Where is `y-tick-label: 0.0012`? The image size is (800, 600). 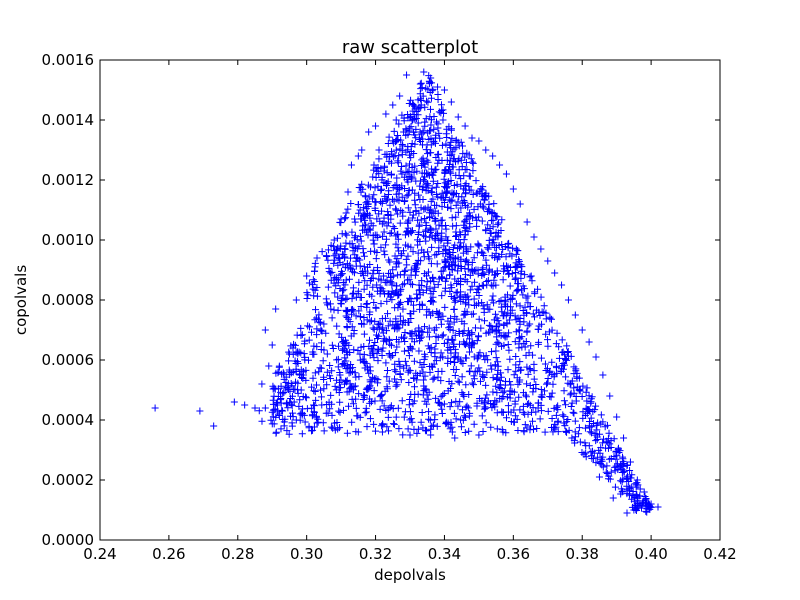 y-tick-label: 0.0012 is located at coordinates (68, 180).